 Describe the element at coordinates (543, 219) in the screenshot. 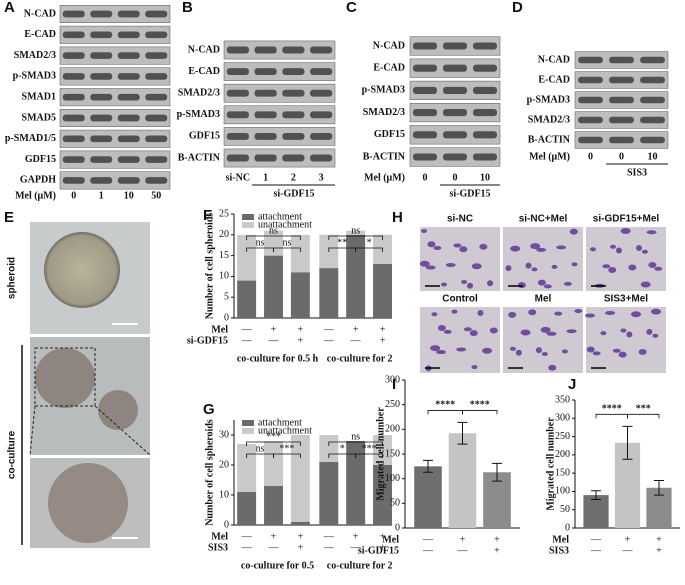

I see `image-label: si-NC+Mel` at that location.